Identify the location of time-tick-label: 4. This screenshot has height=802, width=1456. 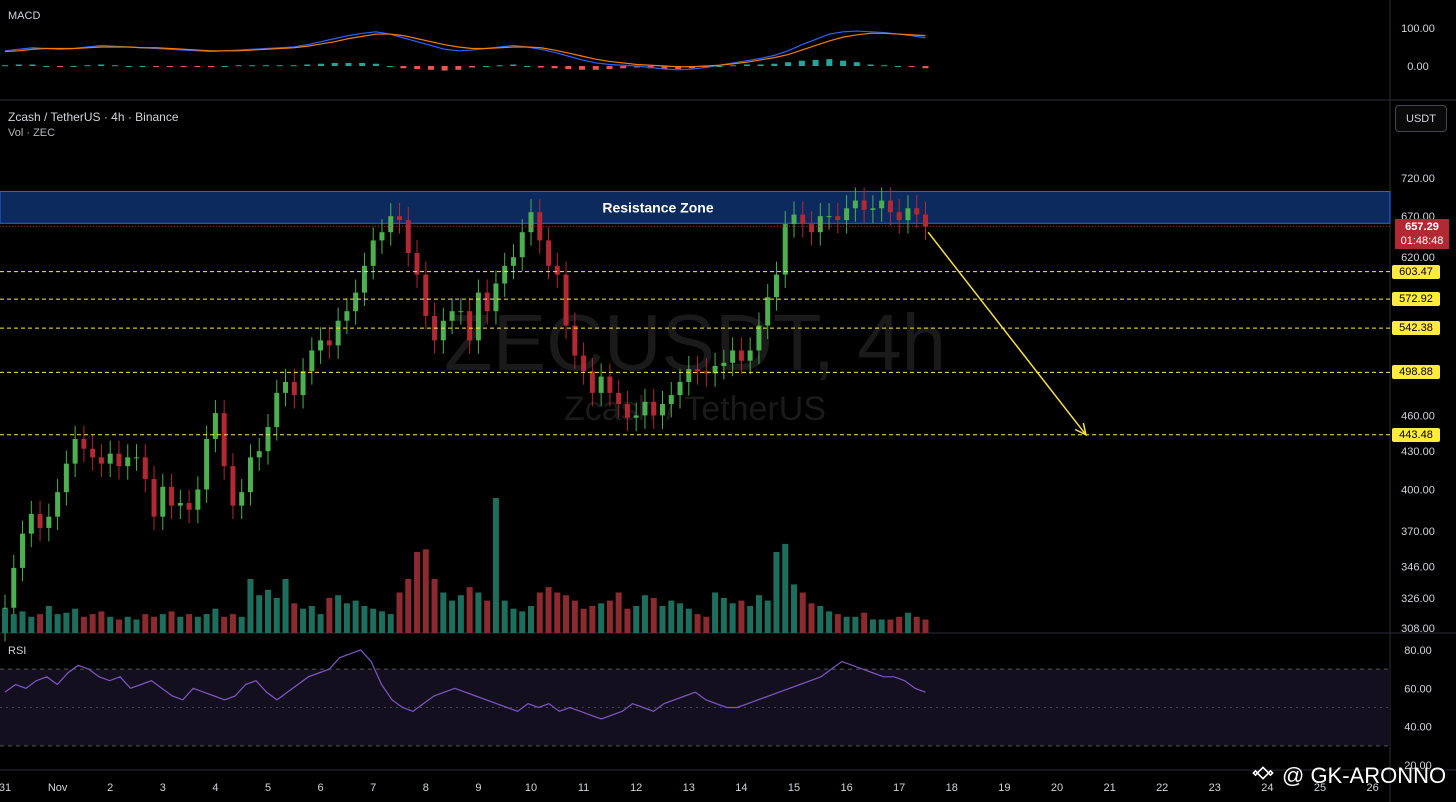
(215, 788).